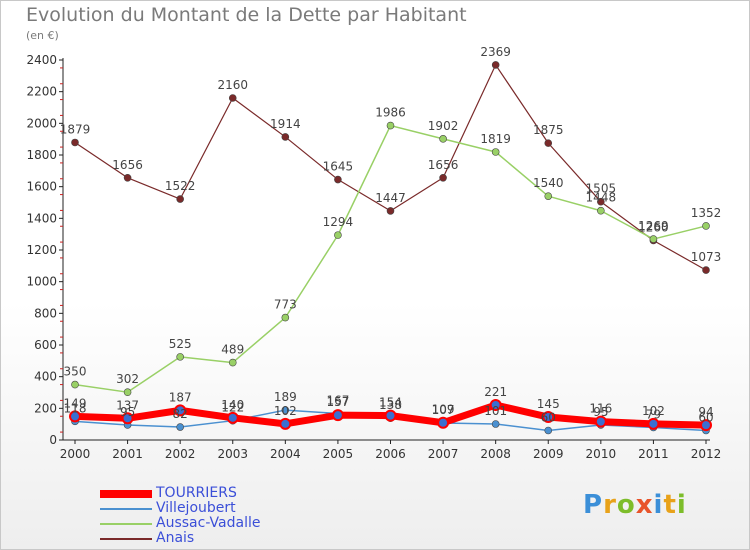  Describe the element at coordinates (548, 183) in the screenshot. I see `data-label-aussac-vadalle: 1540` at that location.